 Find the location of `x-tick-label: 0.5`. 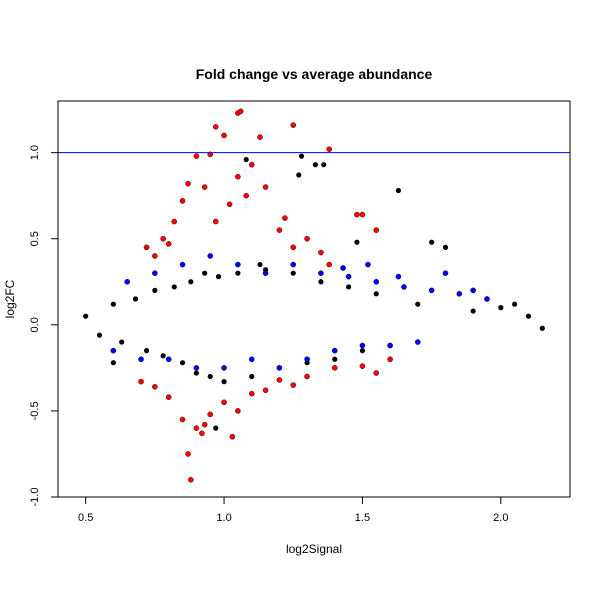

x-tick-label: 0.5 is located at coordinates (85, 518).